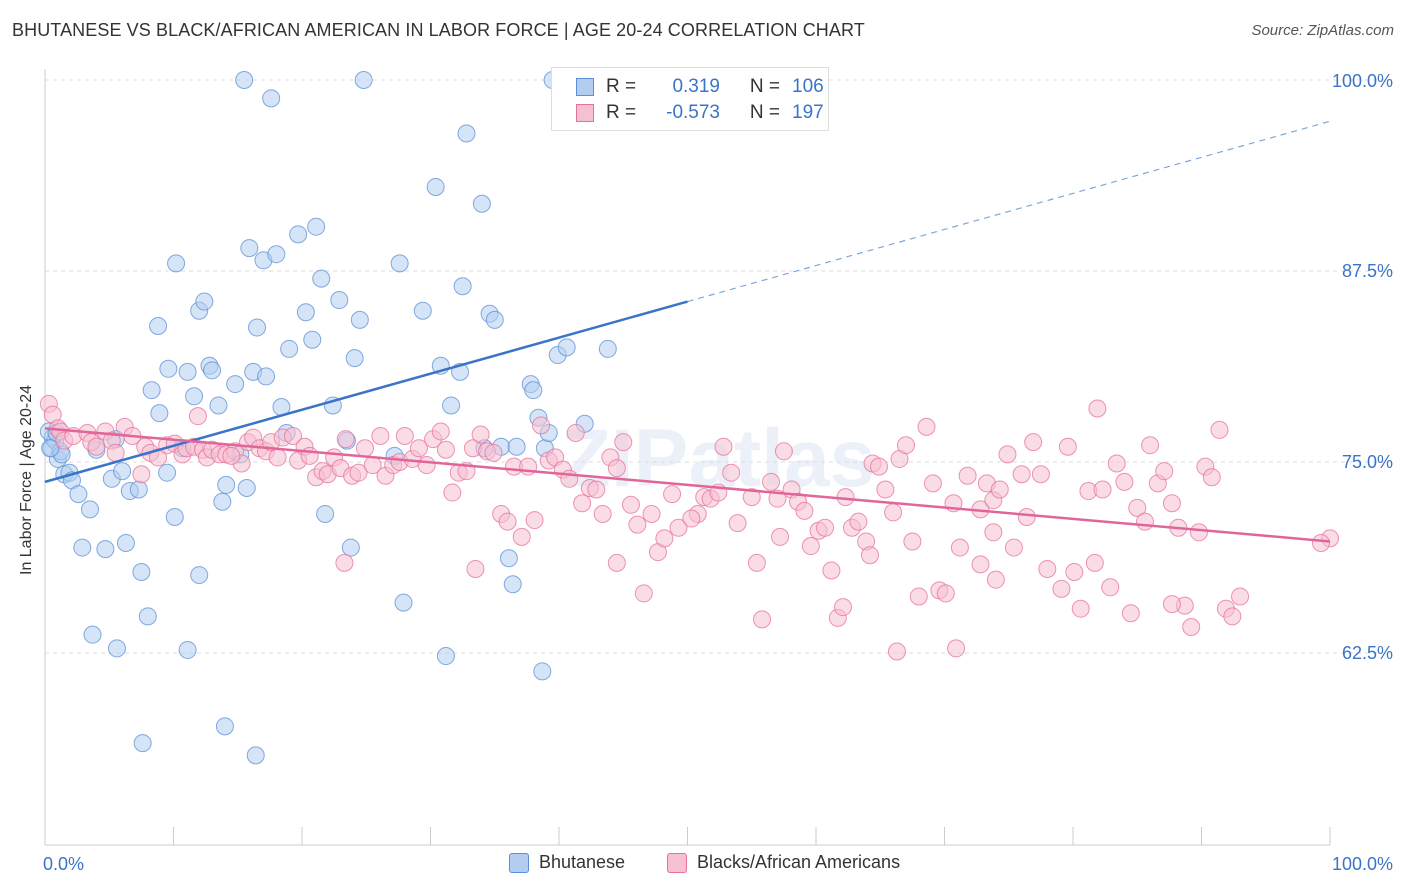  I want to click on source-label: Source: ZipAtlas.com, so click(1322, 30).